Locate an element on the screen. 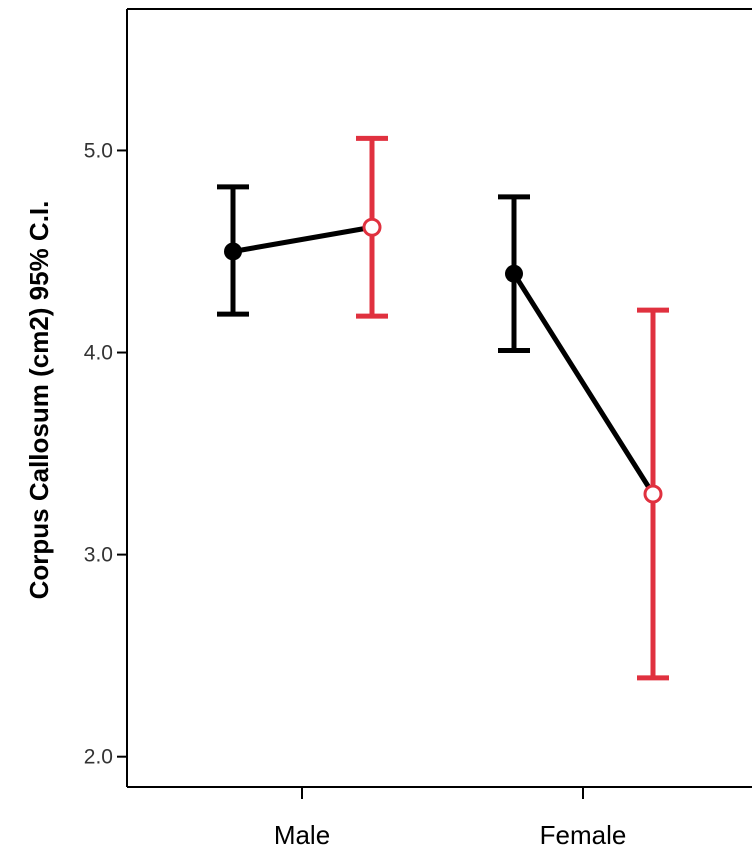 Image resolution: width=752 pixels, height=857 pixels. y-tick-label: 3.0 is located at coordinates (98, 555).